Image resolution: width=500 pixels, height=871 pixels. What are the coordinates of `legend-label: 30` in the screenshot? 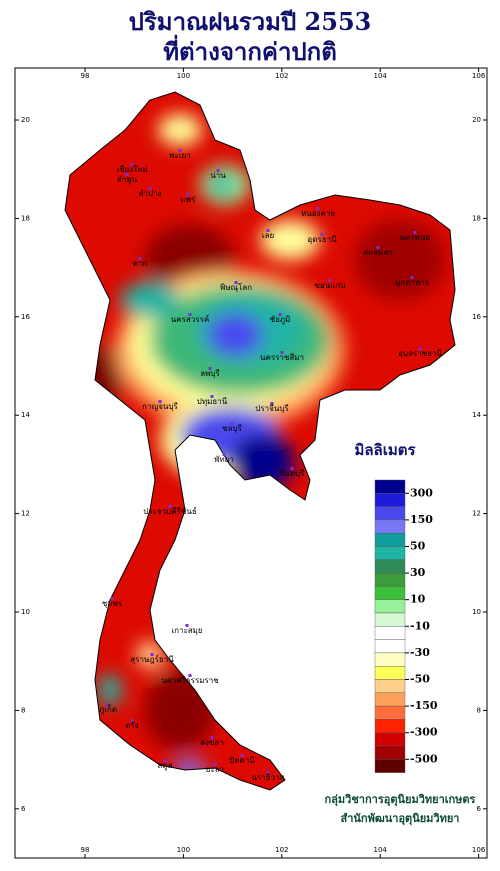 It's located at (418, 572).